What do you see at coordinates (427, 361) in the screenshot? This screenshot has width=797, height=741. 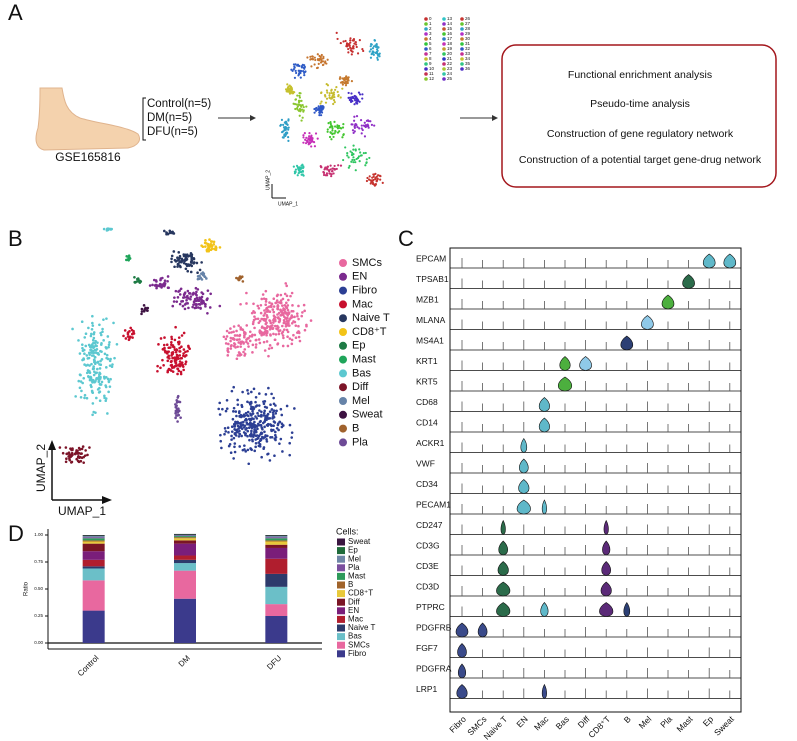 I see `gene-label: KRT1` at bounding box center [427, 361].